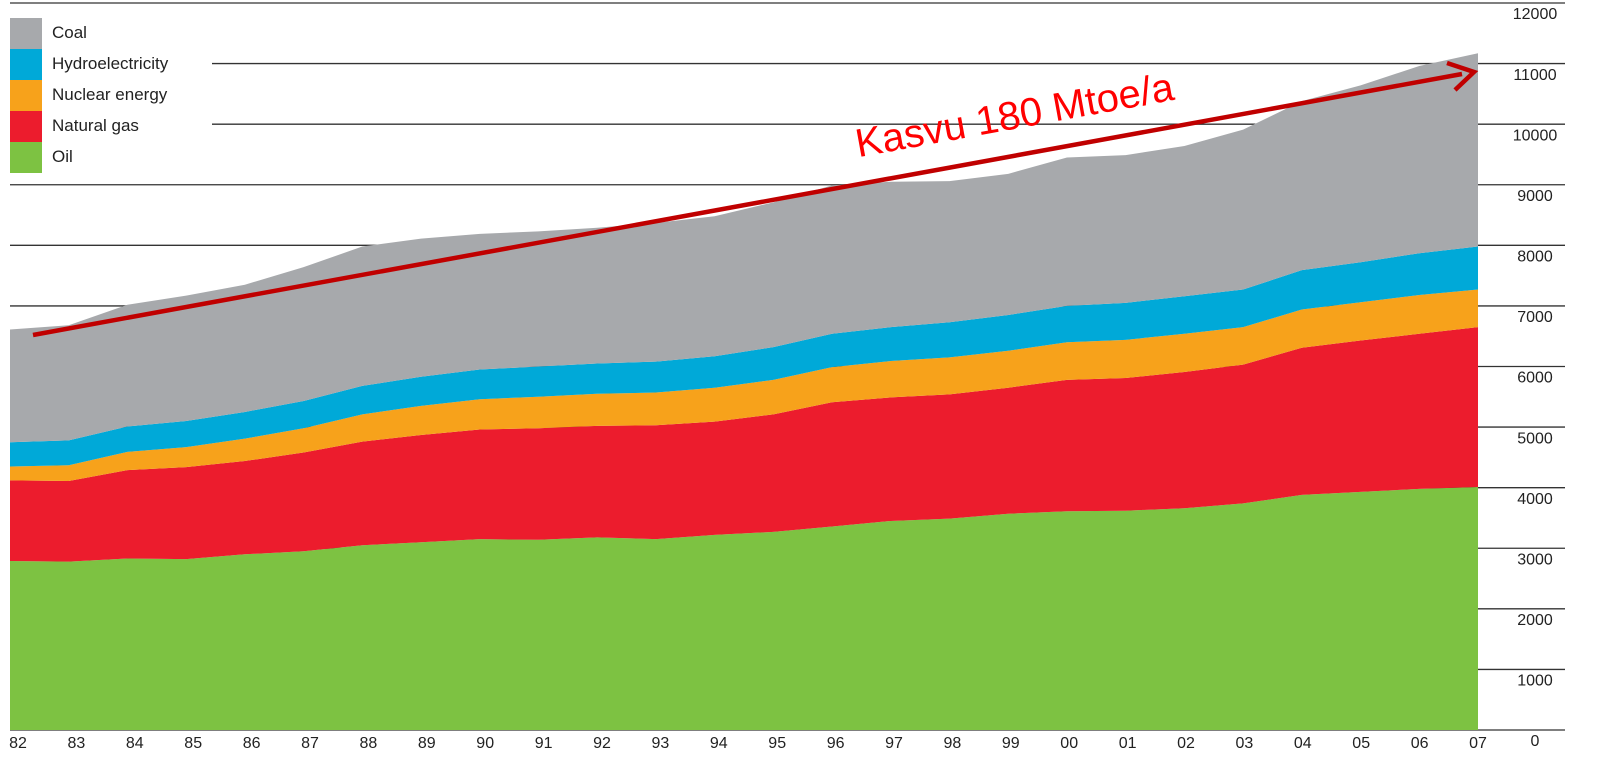 This screenshot has width=1612, height=773. What do you see at coordinates (77, 743) in the screenshot?
I see `x-tick-label: 83` at bounding box center [77, 743].